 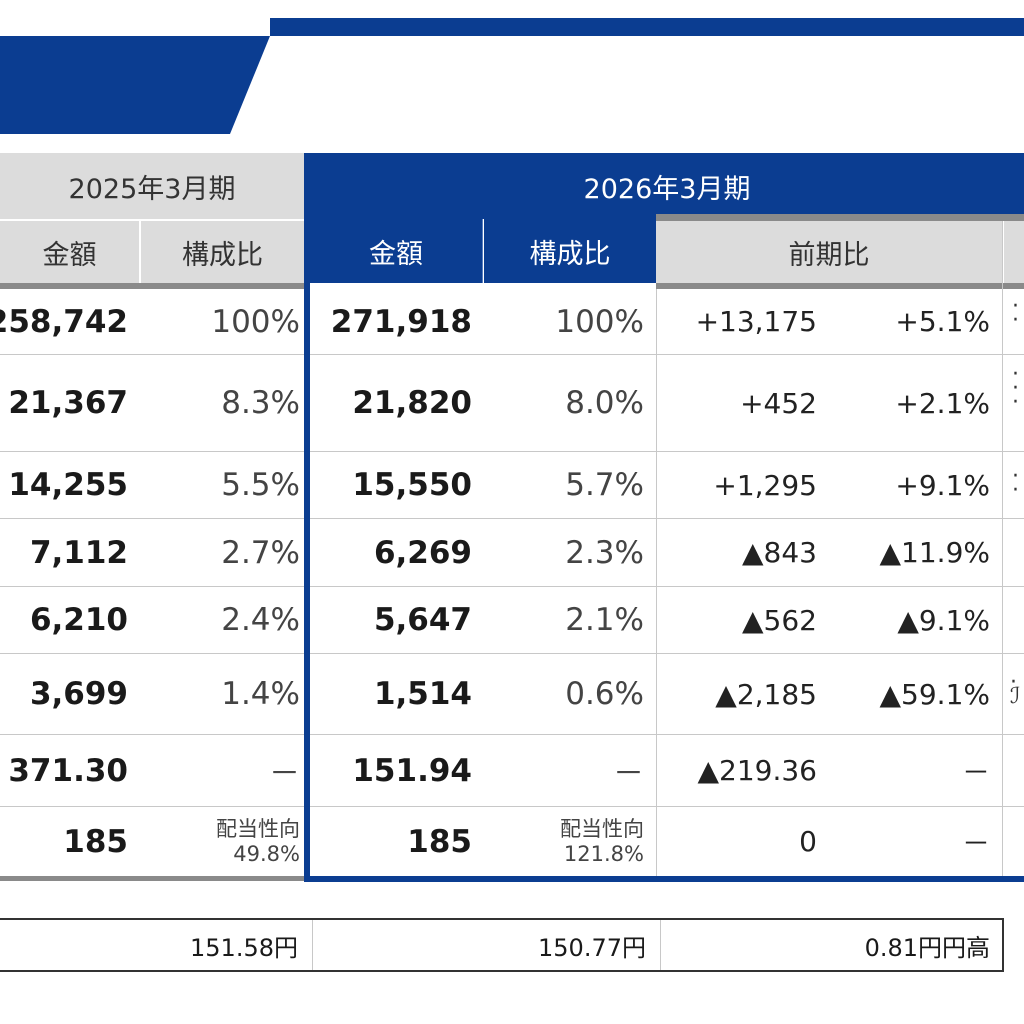 I want to click on yoy-pct: ▲11.9%, so click(x=934, y=552).